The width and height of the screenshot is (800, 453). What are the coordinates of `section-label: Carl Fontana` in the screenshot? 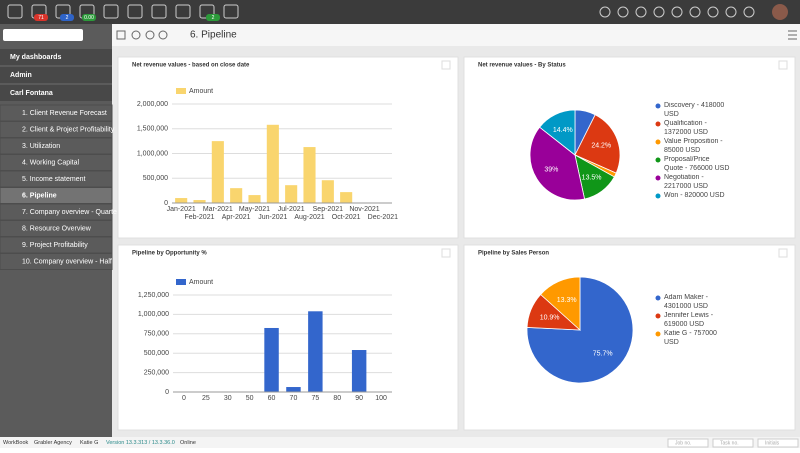 It's located at (31, 93).